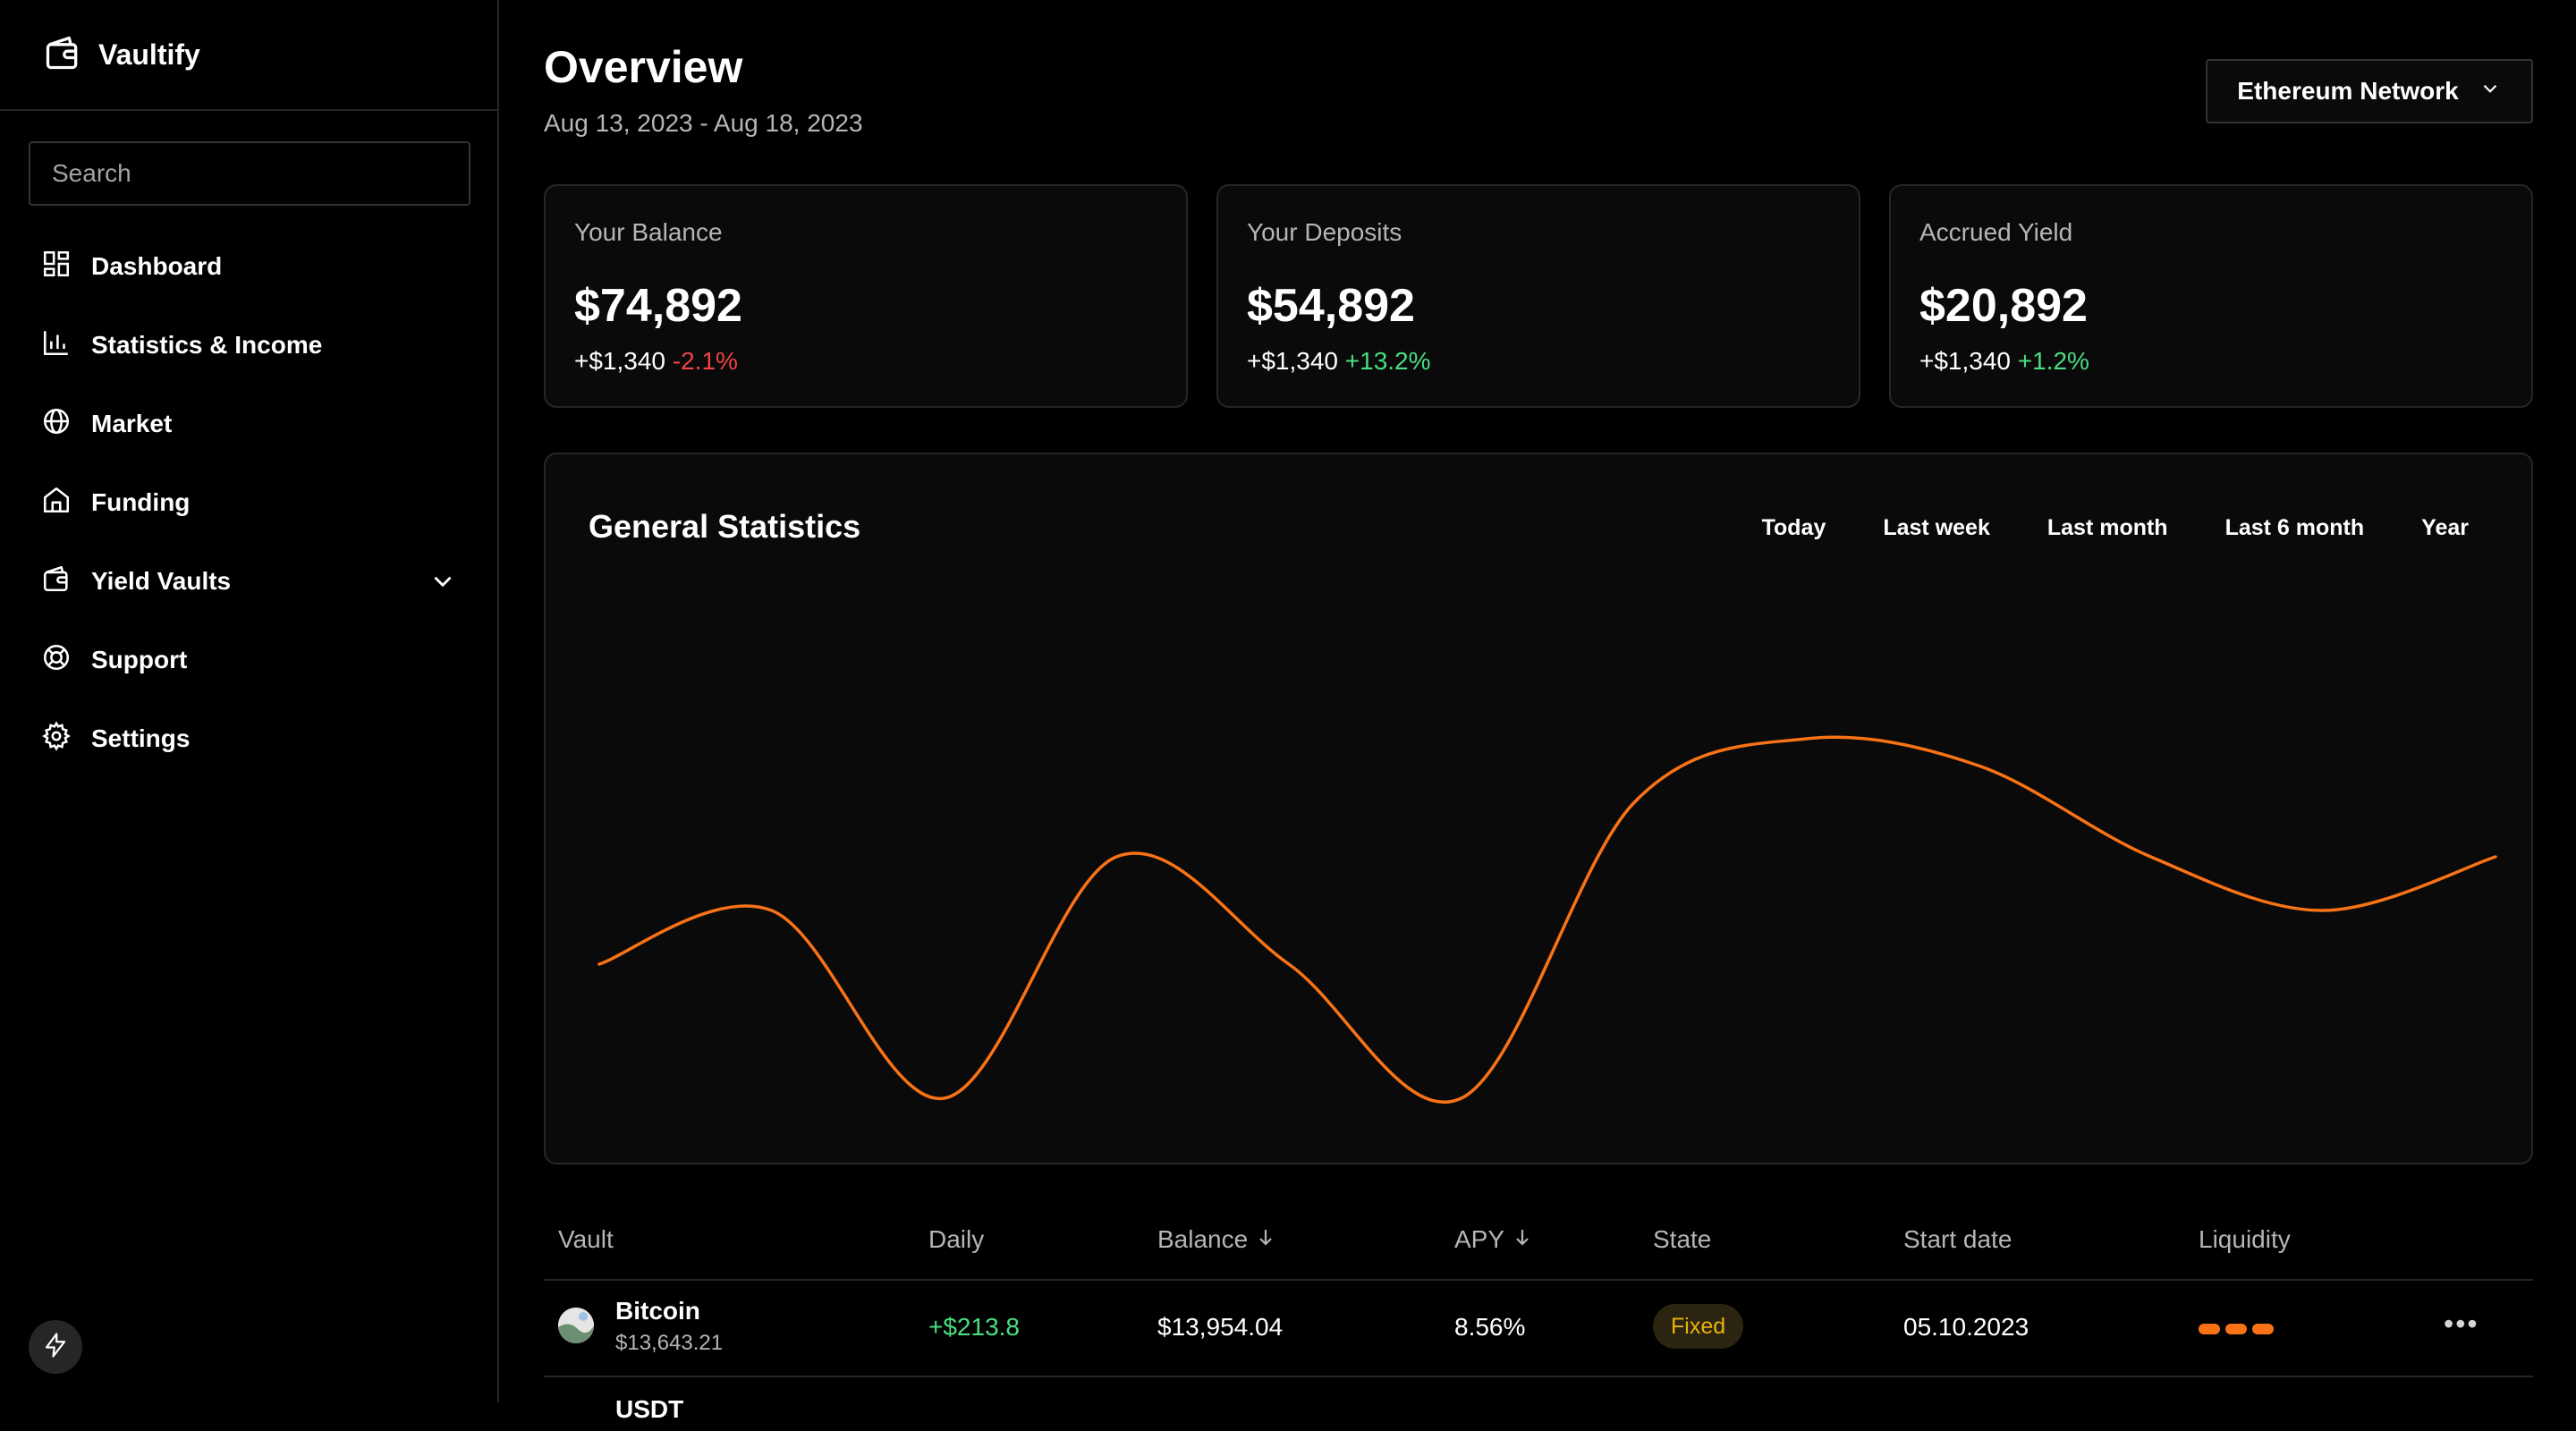 The image size is (2576, 1431). What do you see at coordinates (157, 266) in the screenshot?
I see `sidebar-item-label: Dashboard` at bounding box center [157, 266].